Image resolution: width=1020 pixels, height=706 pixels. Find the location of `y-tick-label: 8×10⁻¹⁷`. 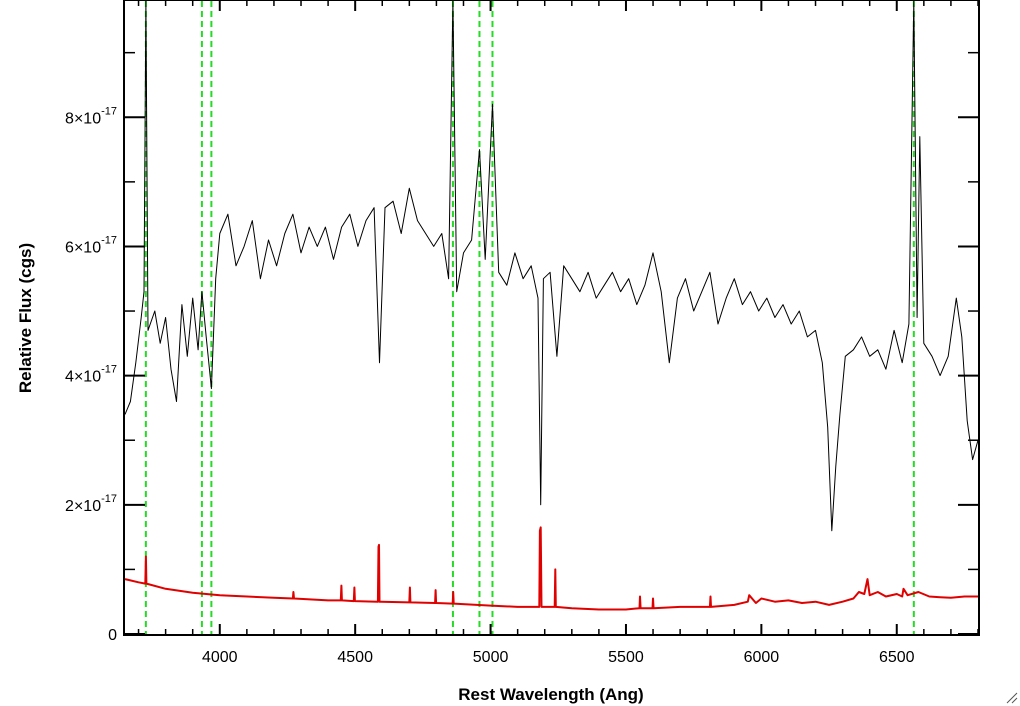

y-tick-label: 8×10⁻¹⁷ is located at coordinates (91, 116).